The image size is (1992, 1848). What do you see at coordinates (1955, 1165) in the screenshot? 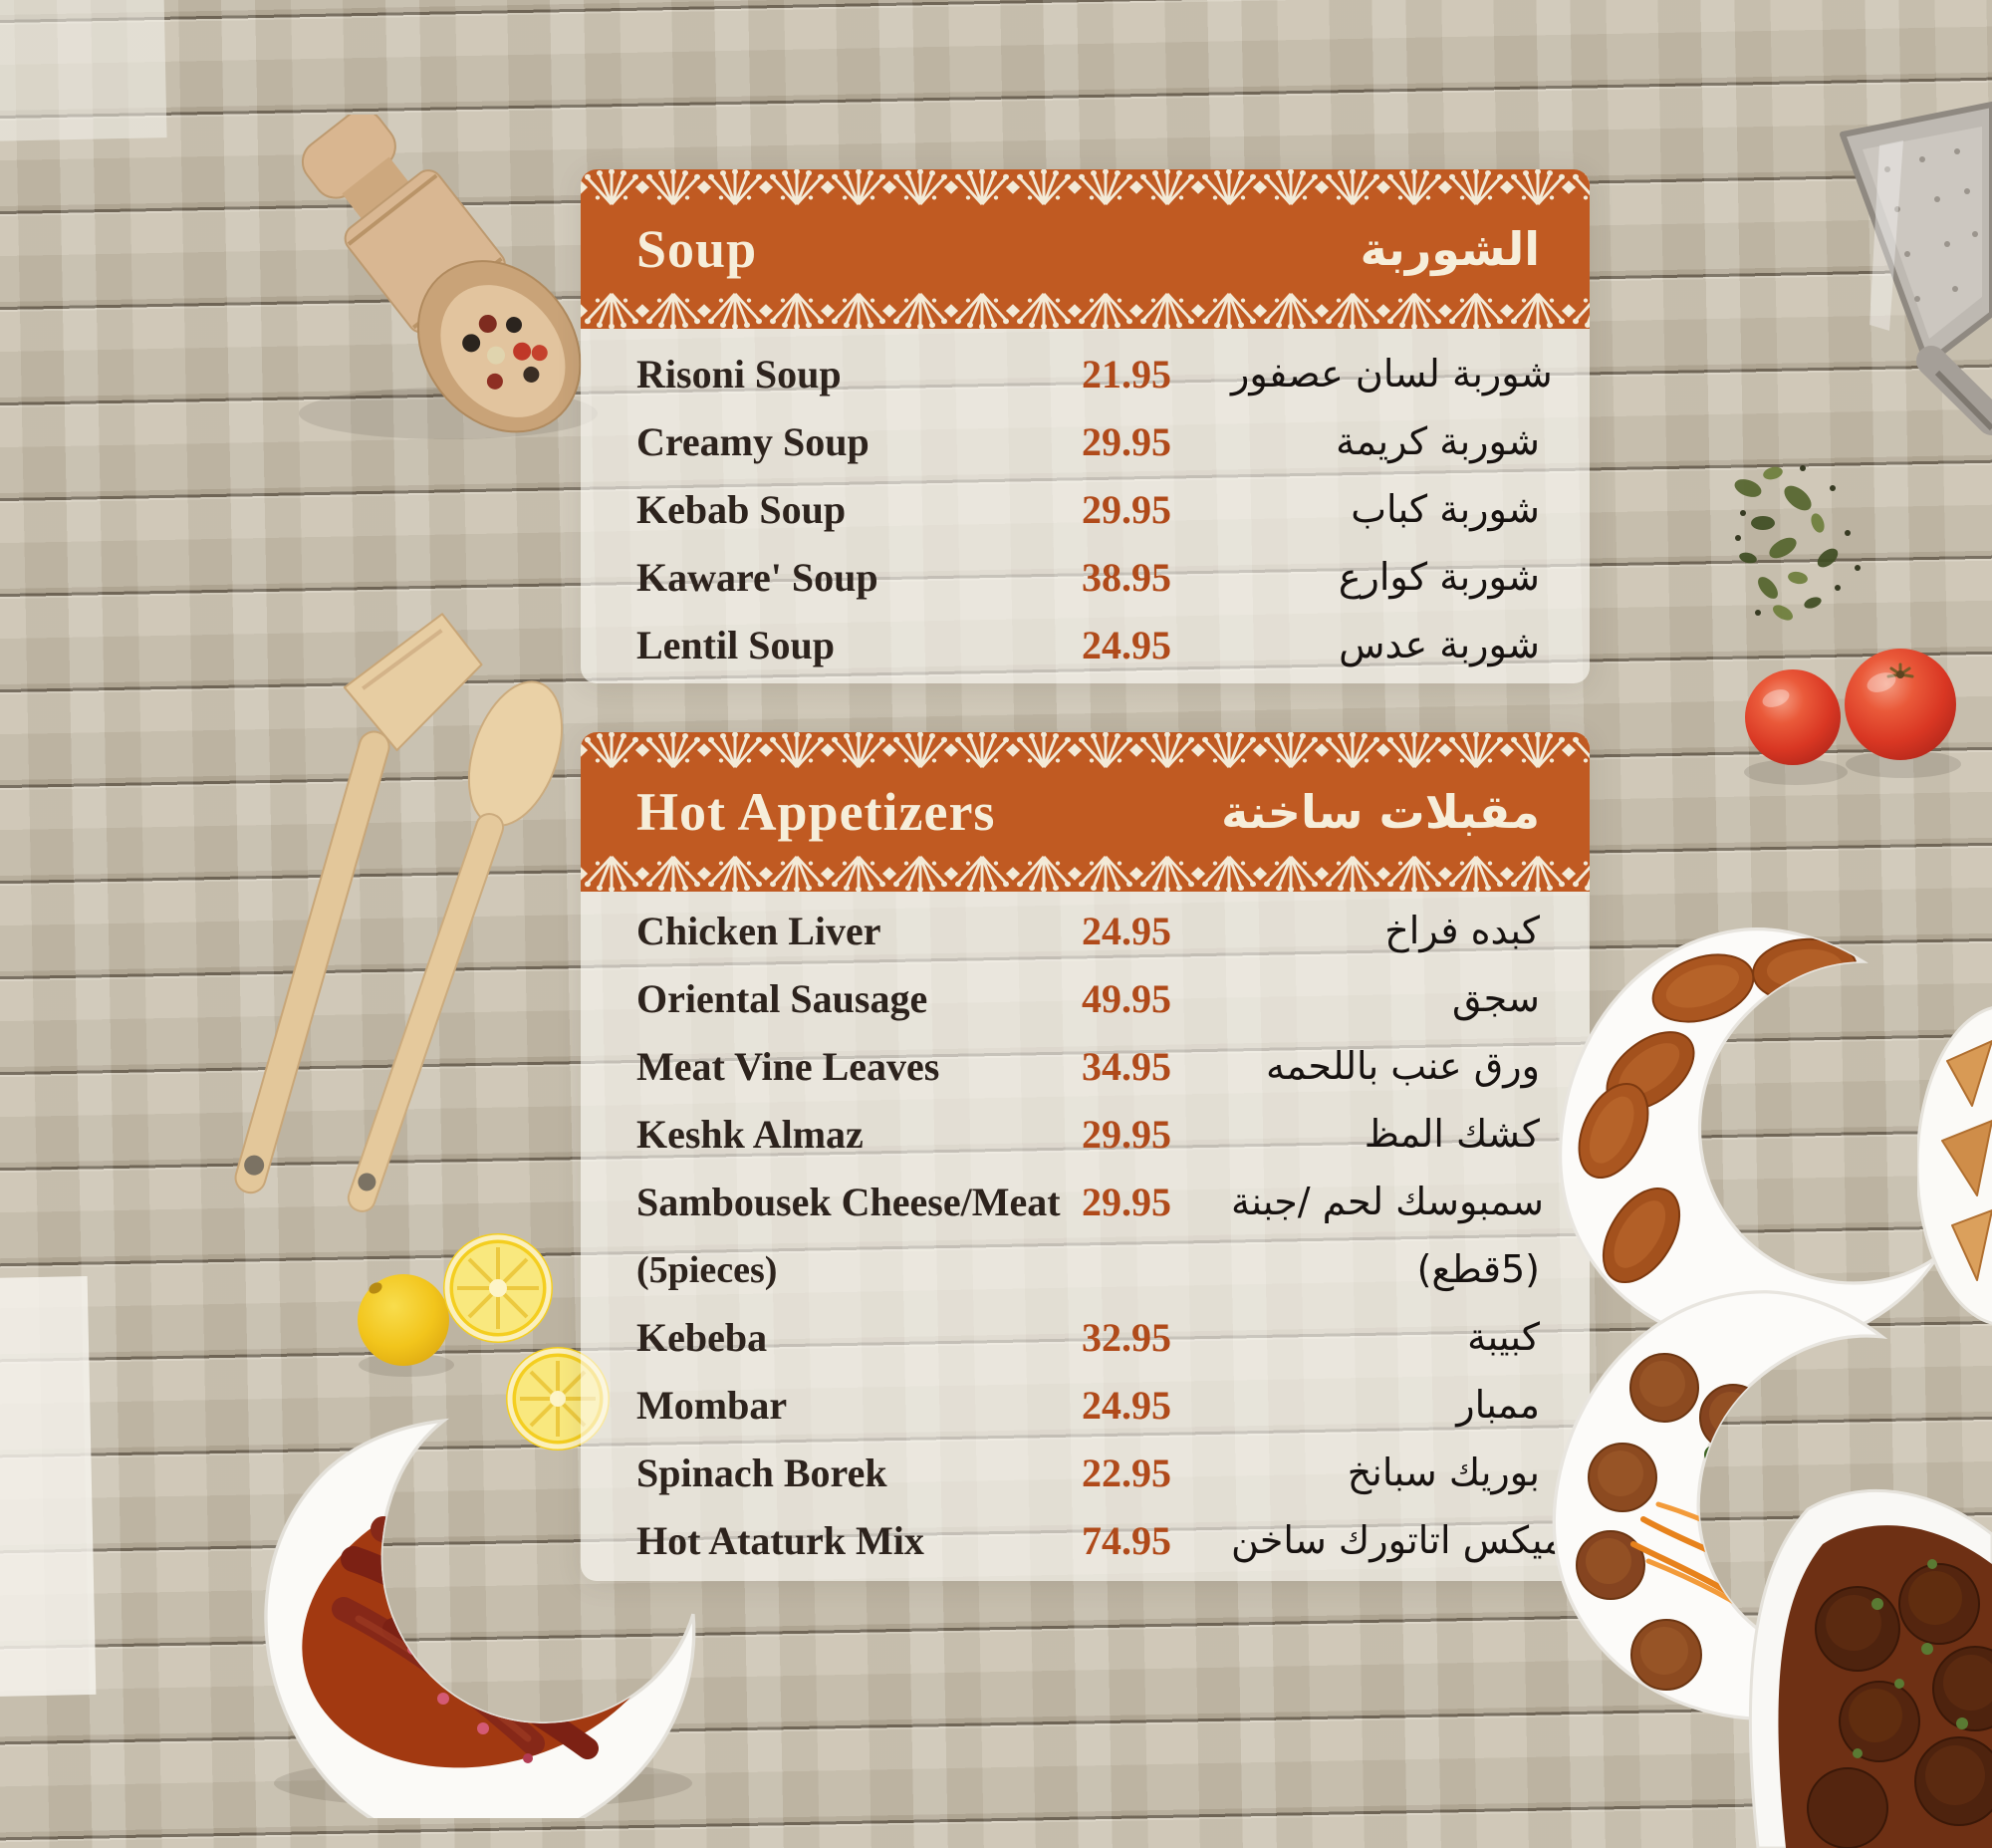
I see `photo-sambousek-plate-edge` at bounding box center [1955, 1165].